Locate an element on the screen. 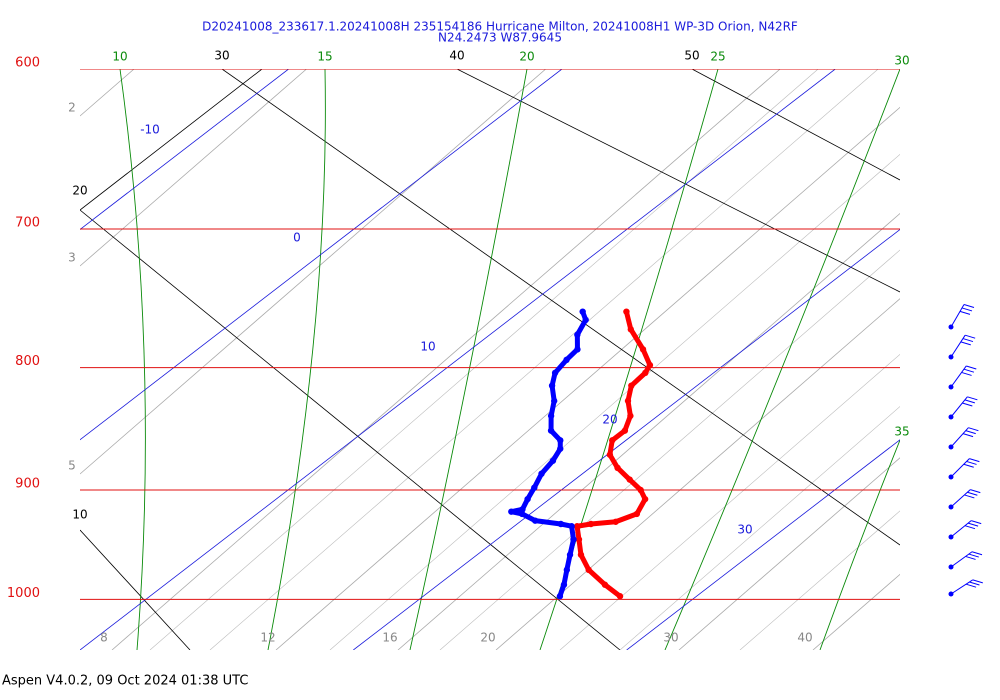 Image resolution: width=1000 pixels, height=700 pixels. mixing-ratio-label: 2 is located at coordinates (72, 108).